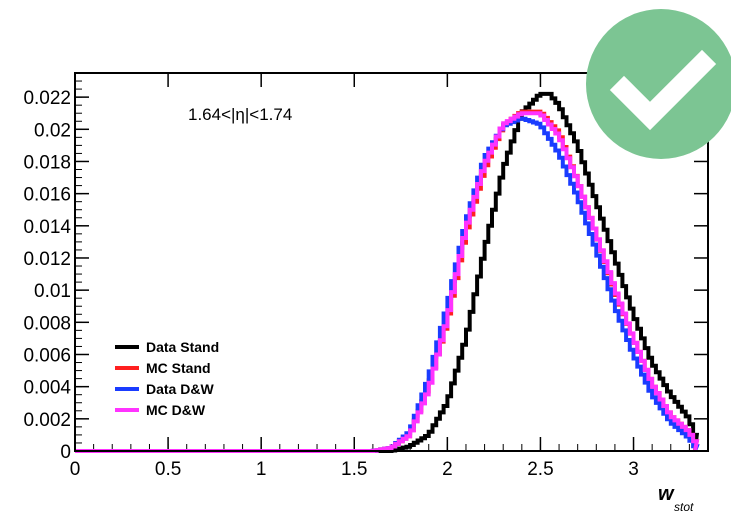 This screenshot has height=521, width=731. Describe the element at coordinates (47, 227) in the screenshot. I see `y-tick-label: 0.014` at that location.